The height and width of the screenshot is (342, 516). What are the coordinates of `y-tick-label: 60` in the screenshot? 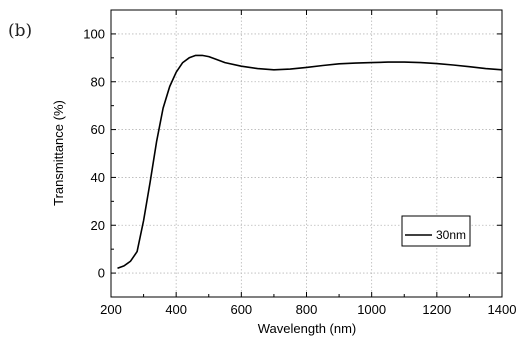 It's located at (98, 129).